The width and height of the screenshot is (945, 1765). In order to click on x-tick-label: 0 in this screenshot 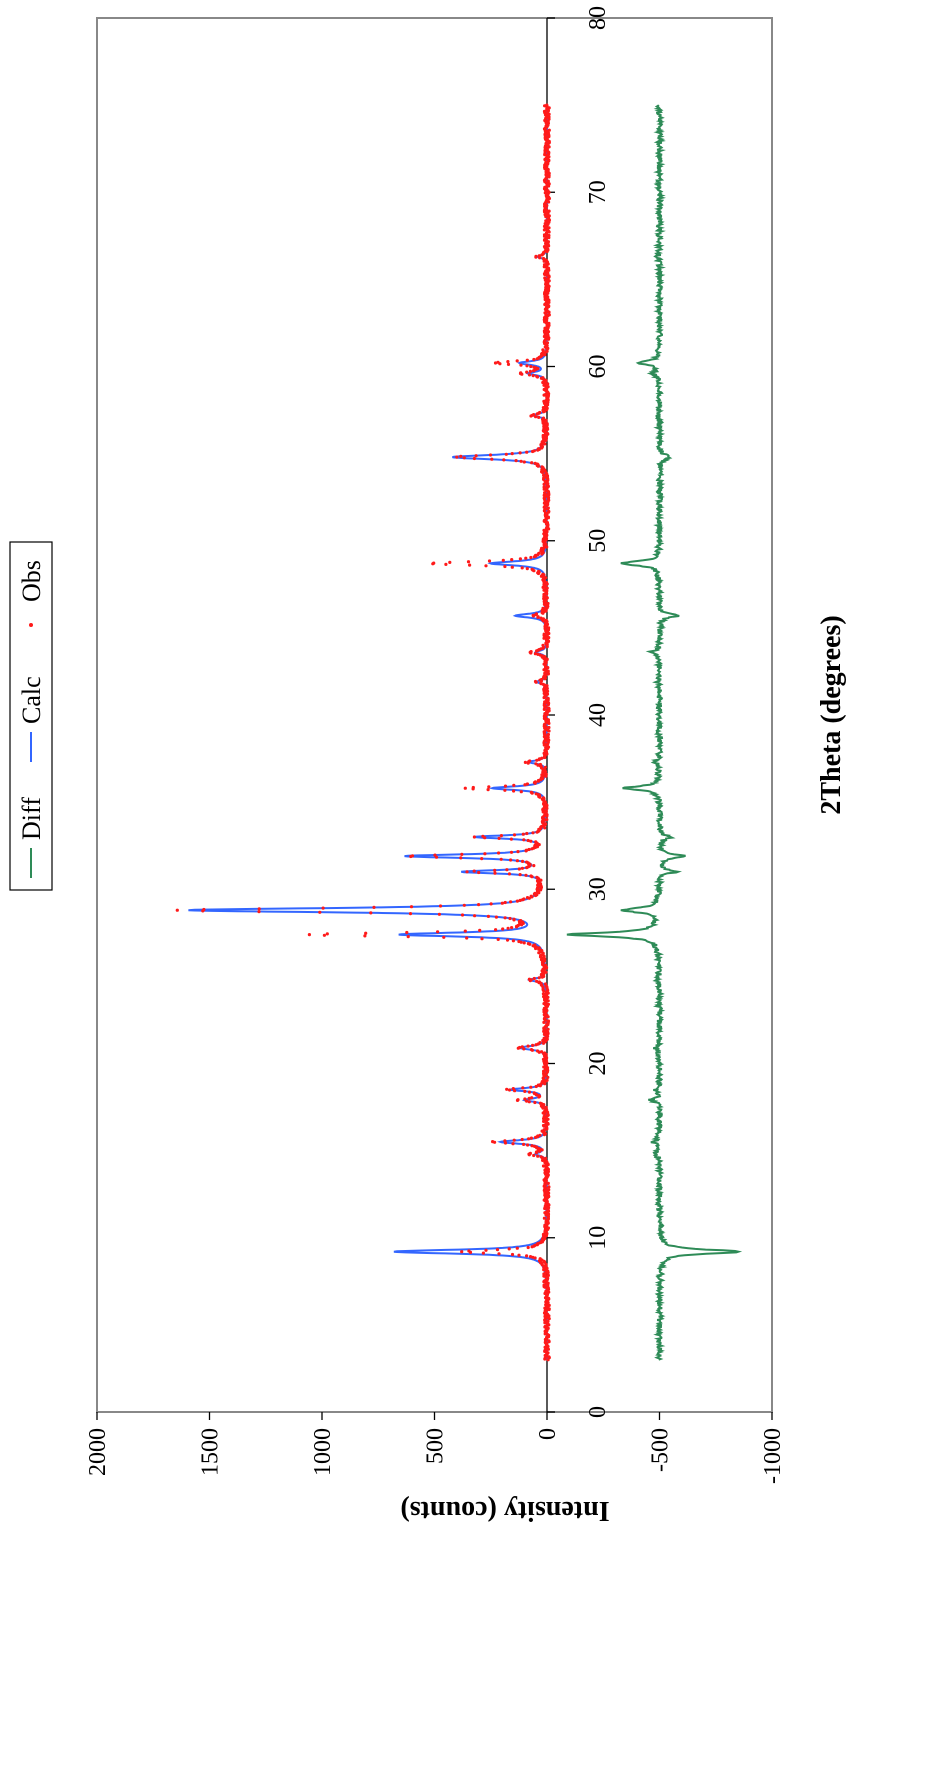, I will do `click(598, 1412)`.